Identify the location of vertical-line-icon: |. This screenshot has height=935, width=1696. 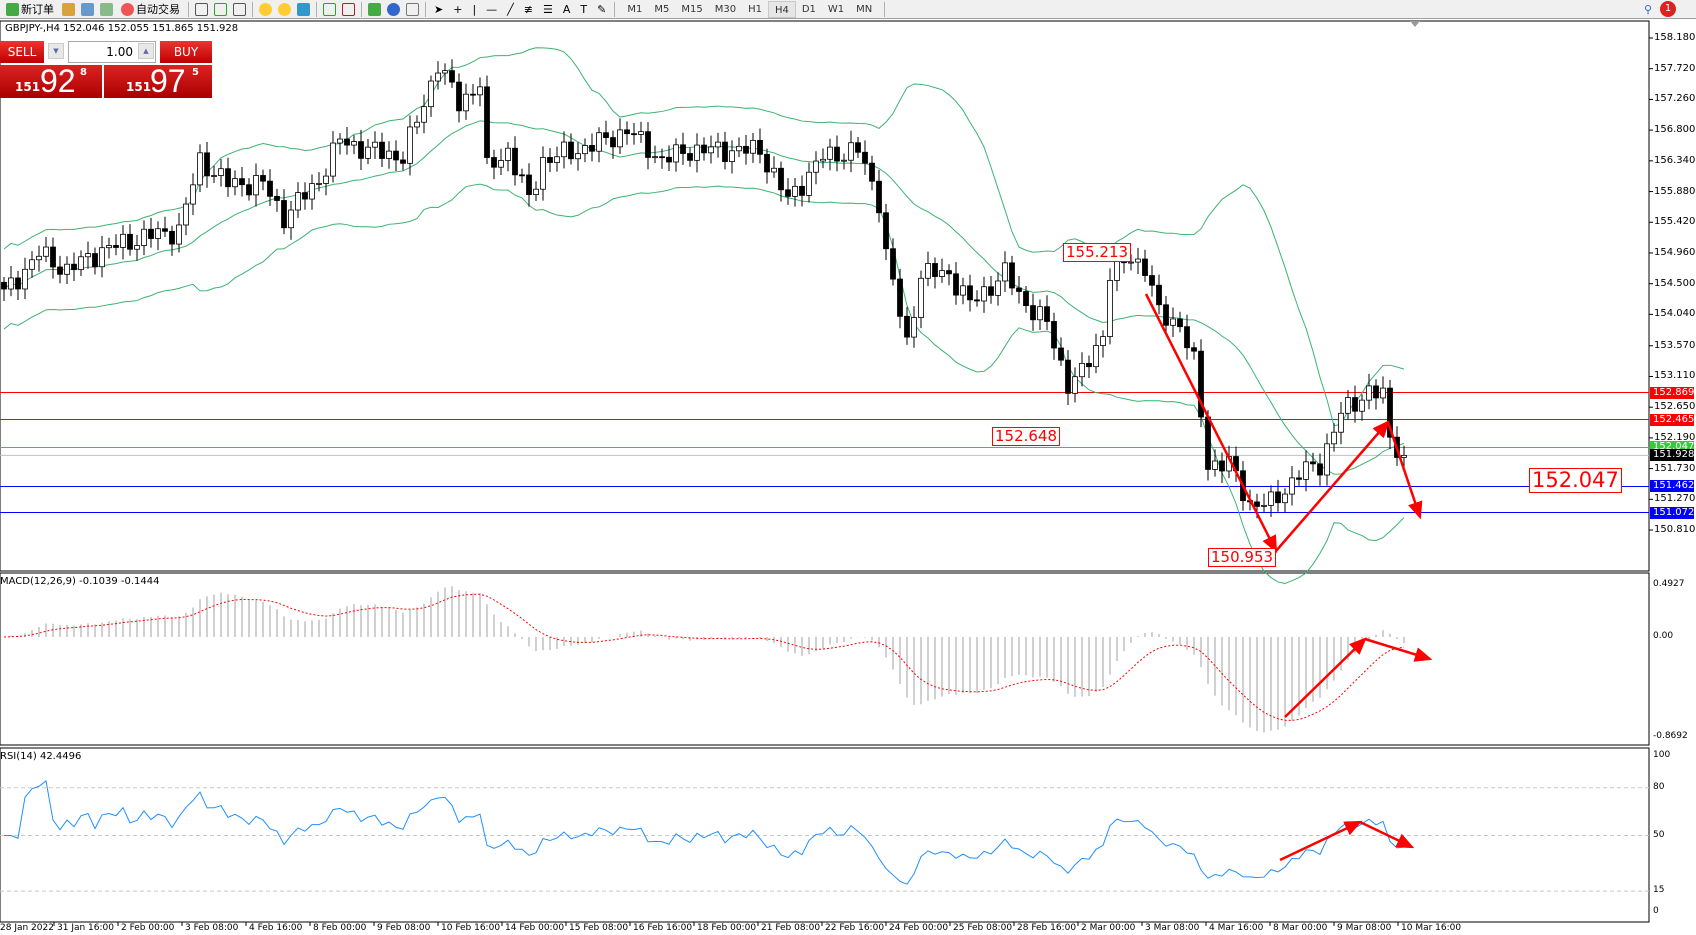
(474, 9).